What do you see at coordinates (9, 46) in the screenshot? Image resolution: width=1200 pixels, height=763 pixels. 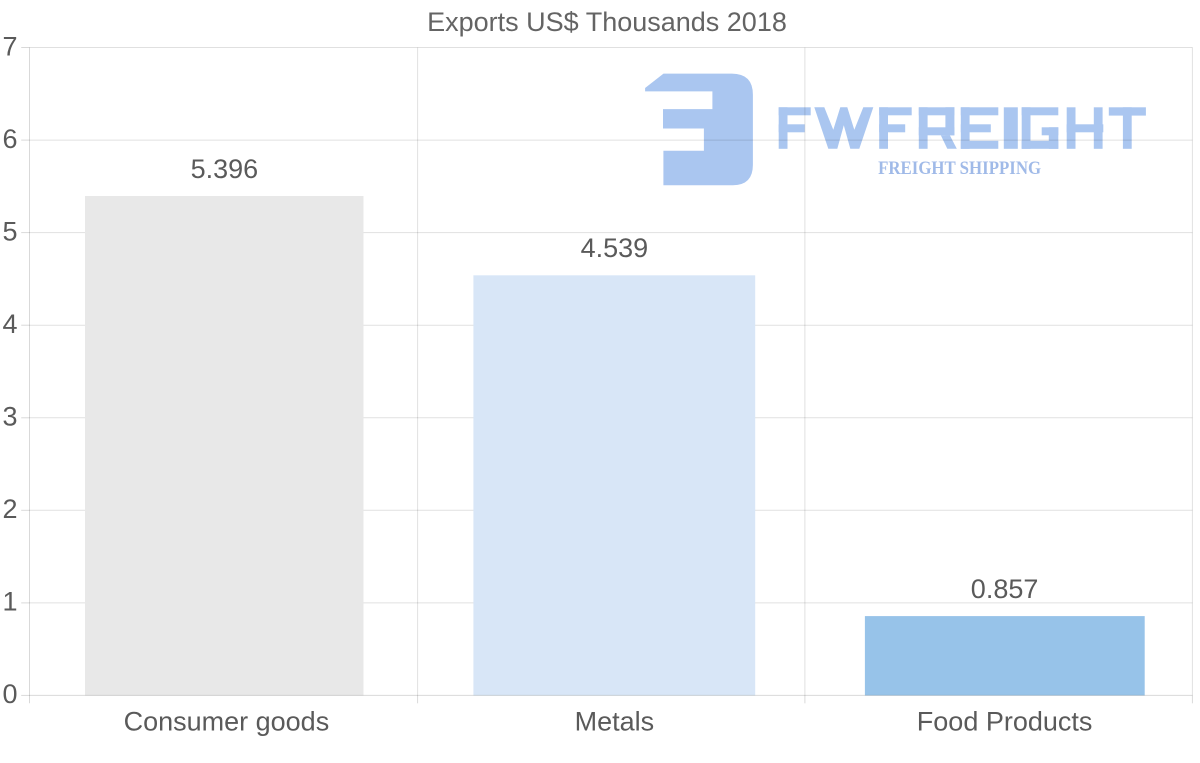 I see `svg-text: 7` at bounding box center [9, 46].